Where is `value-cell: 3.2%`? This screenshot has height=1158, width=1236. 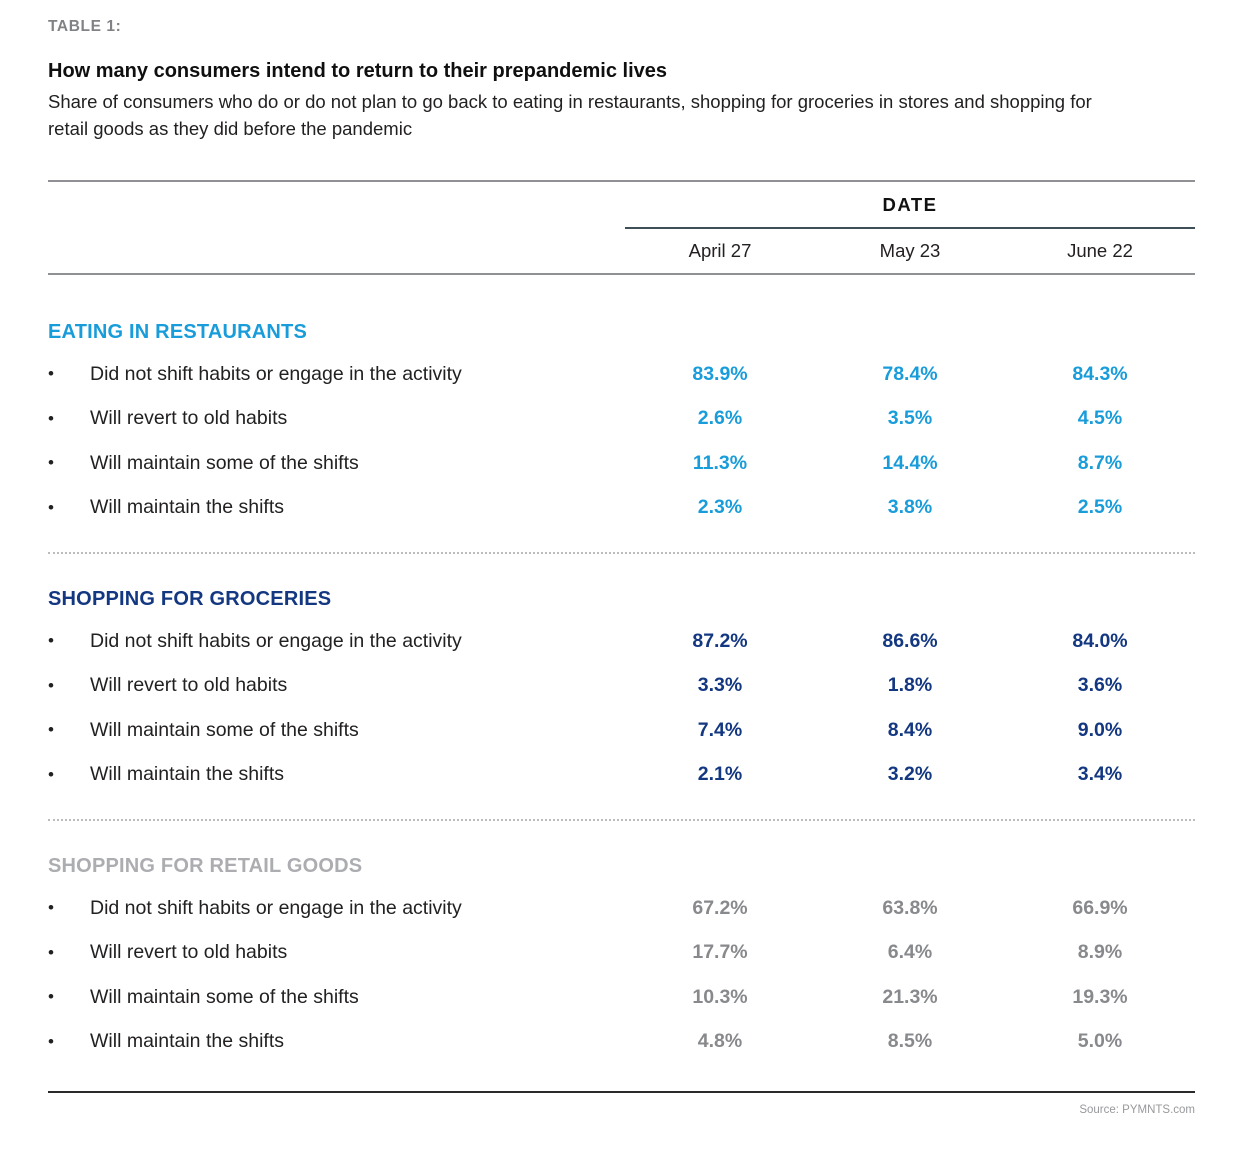 value-cell: 3.2% is located at coordinates (910, 774).